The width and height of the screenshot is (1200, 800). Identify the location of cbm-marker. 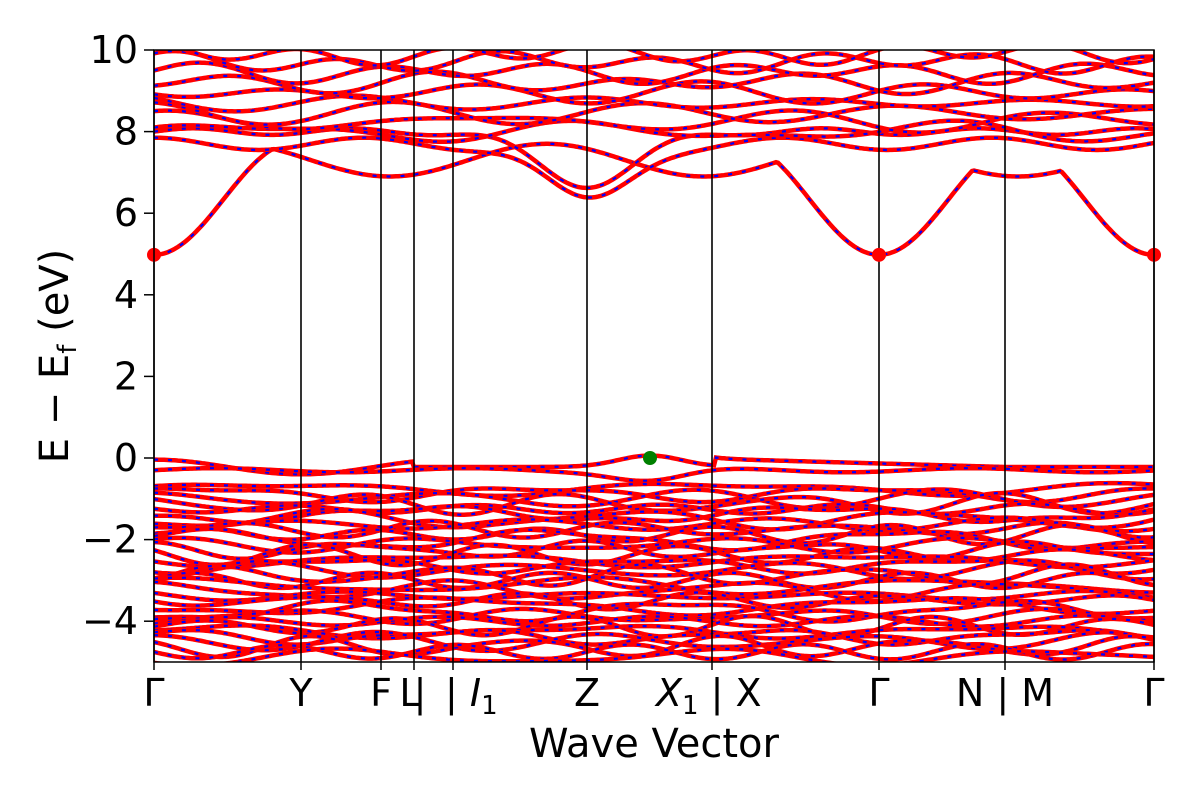
(879, 254).